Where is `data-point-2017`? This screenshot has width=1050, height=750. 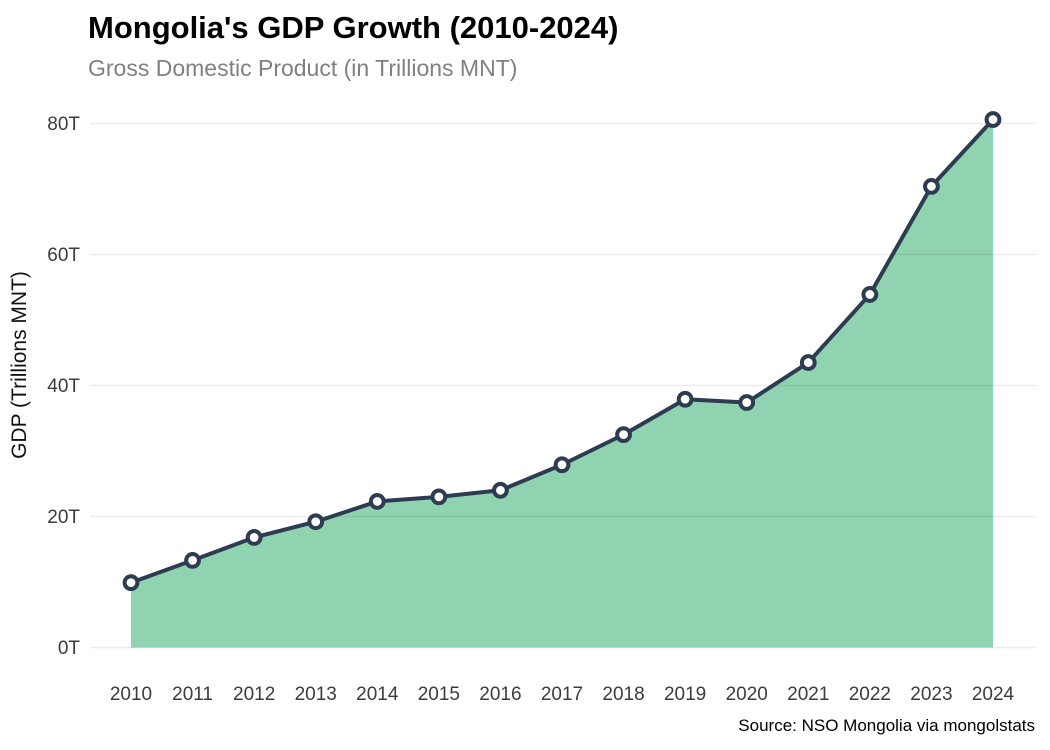 data-point-2017 is located at coordinates (562, 465).